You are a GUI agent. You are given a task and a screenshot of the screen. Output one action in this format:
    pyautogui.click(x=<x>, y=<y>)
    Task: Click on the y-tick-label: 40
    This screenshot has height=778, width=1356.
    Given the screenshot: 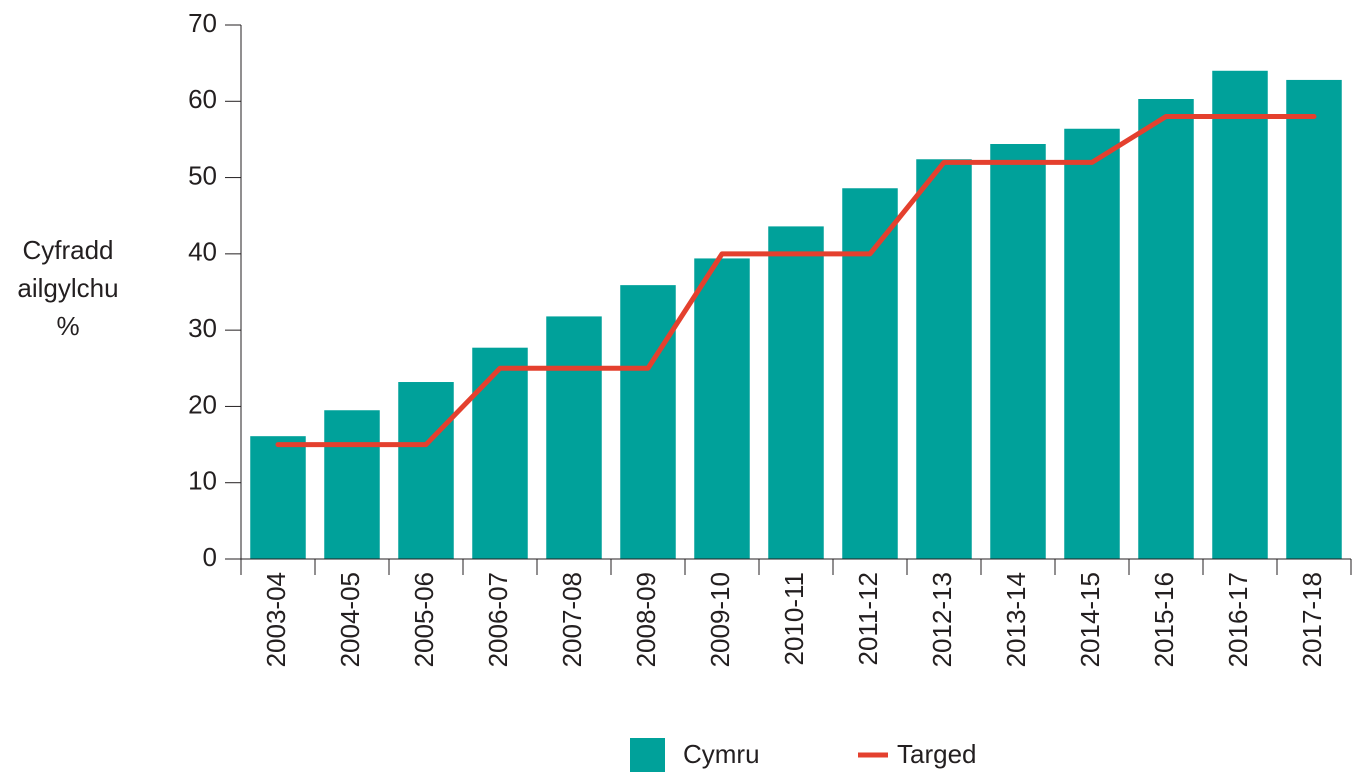 What is the action you would take?
    pyautogui.click(x=202, y=252)
    